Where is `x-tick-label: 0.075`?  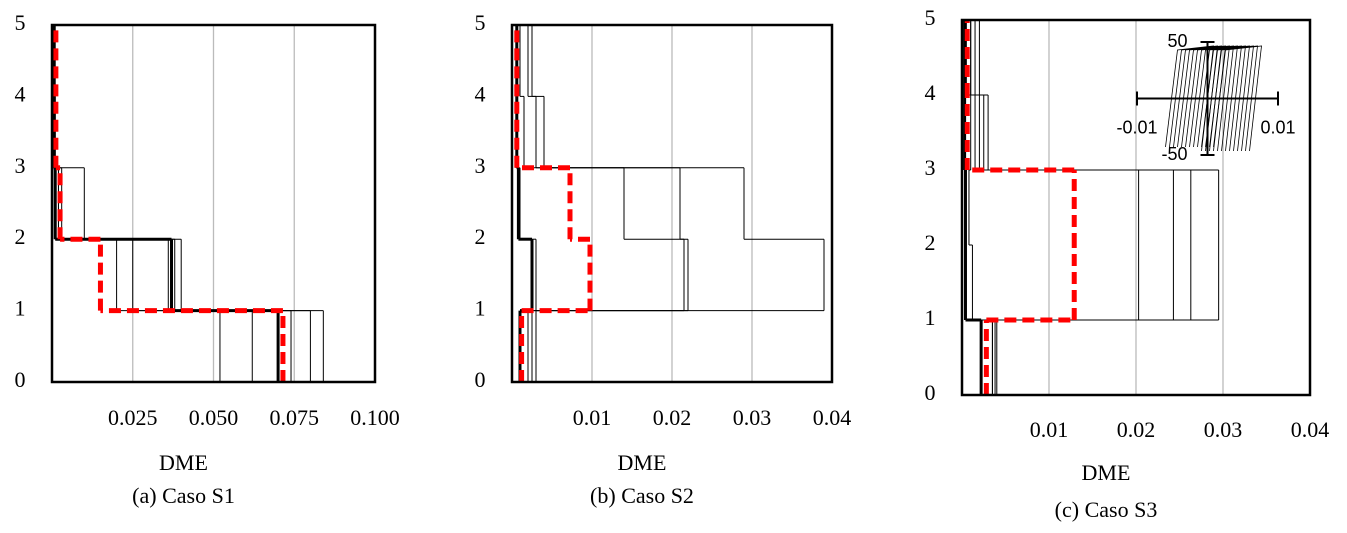
x-tick-label: 0.075 is located at coordinates (295, 417).